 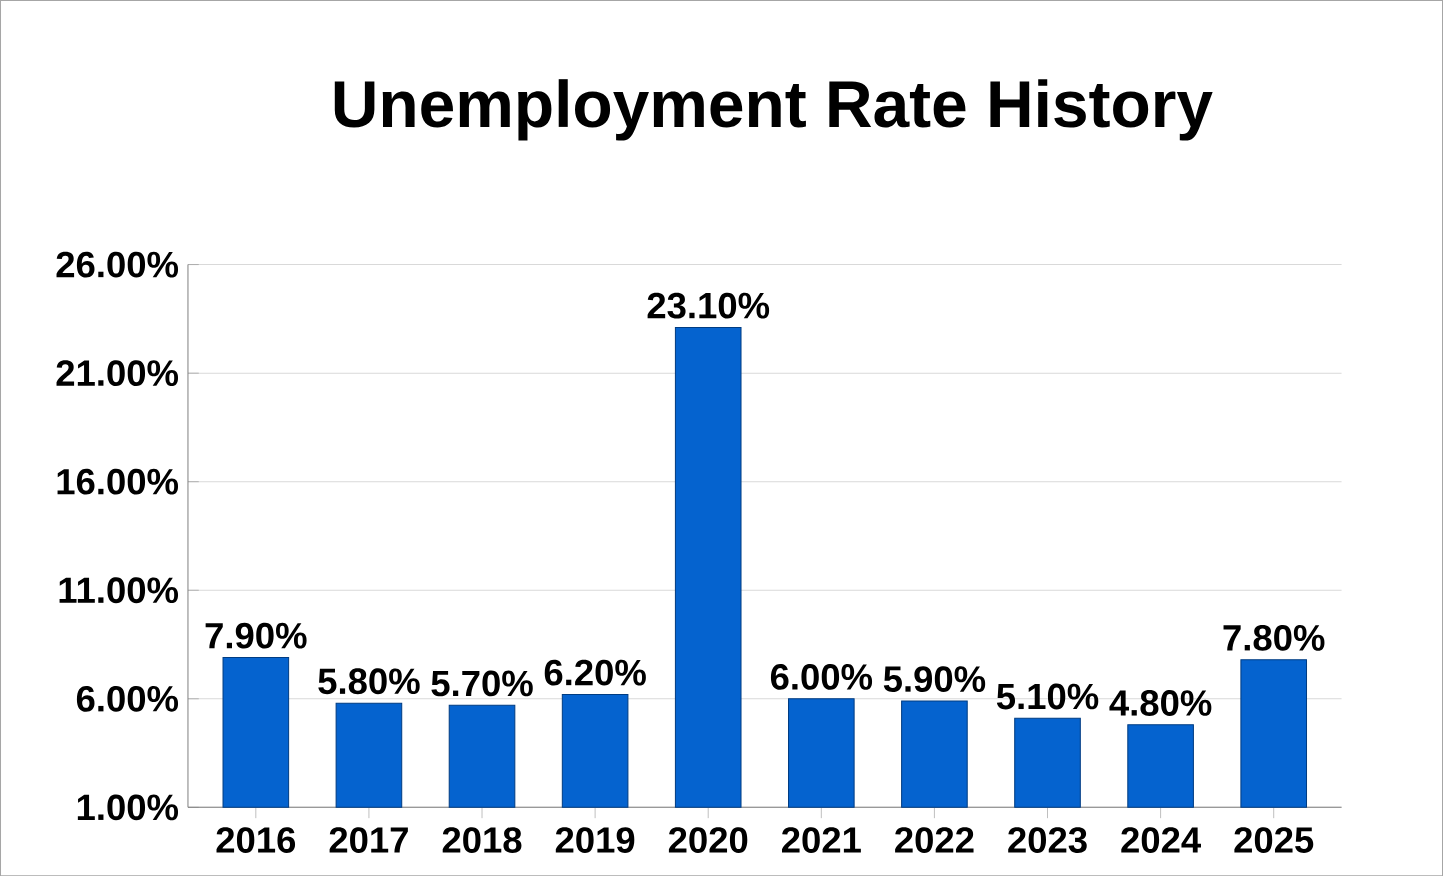 I want to click on x-tick-label: 2020, so click(x=708, y=839).